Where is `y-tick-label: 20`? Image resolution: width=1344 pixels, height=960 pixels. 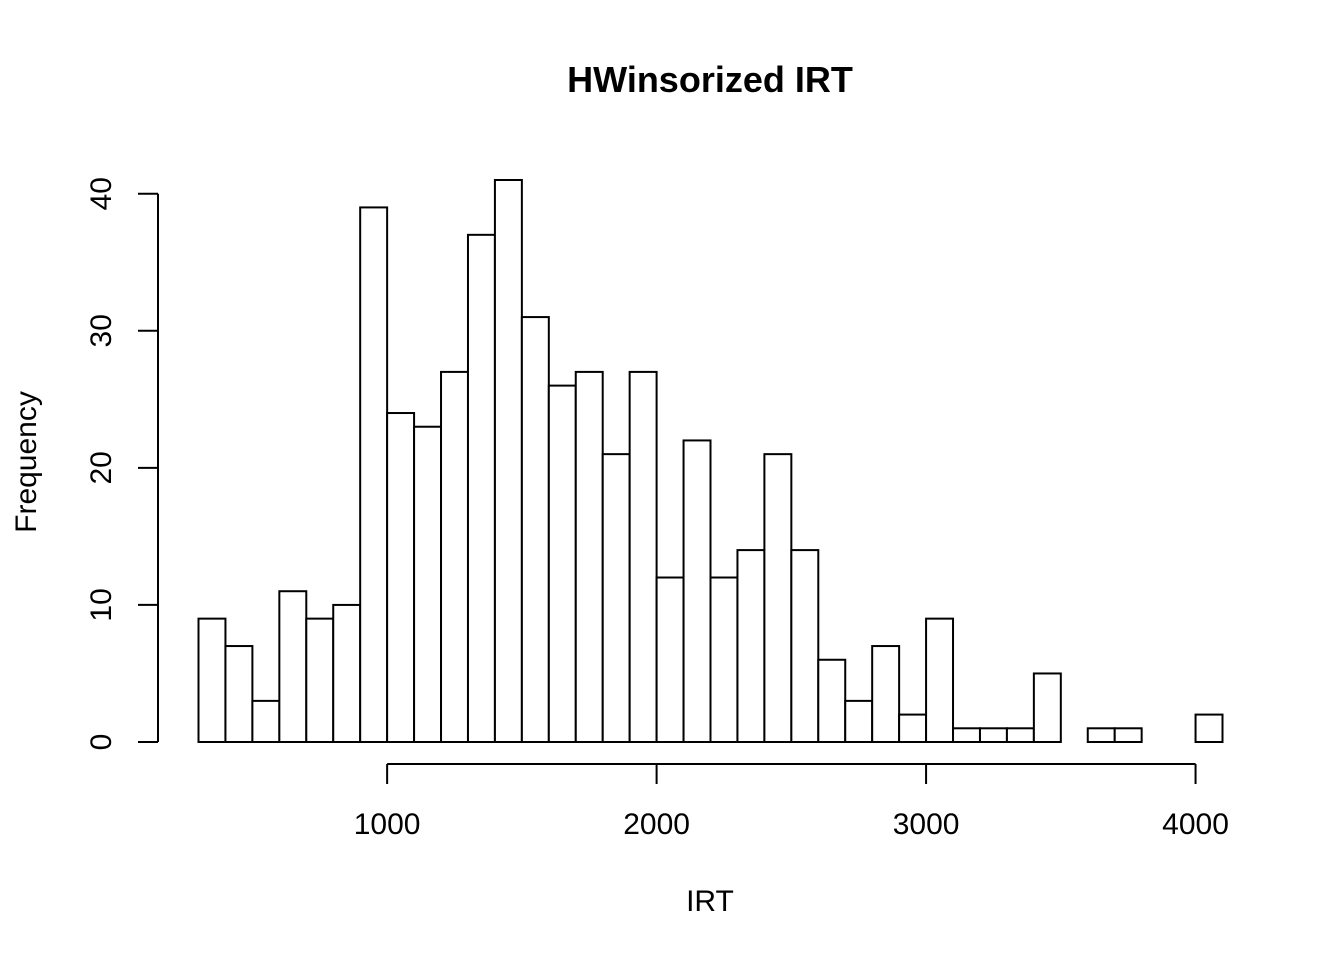
y-tick-label: 20 is located at coordinates (101, 467).